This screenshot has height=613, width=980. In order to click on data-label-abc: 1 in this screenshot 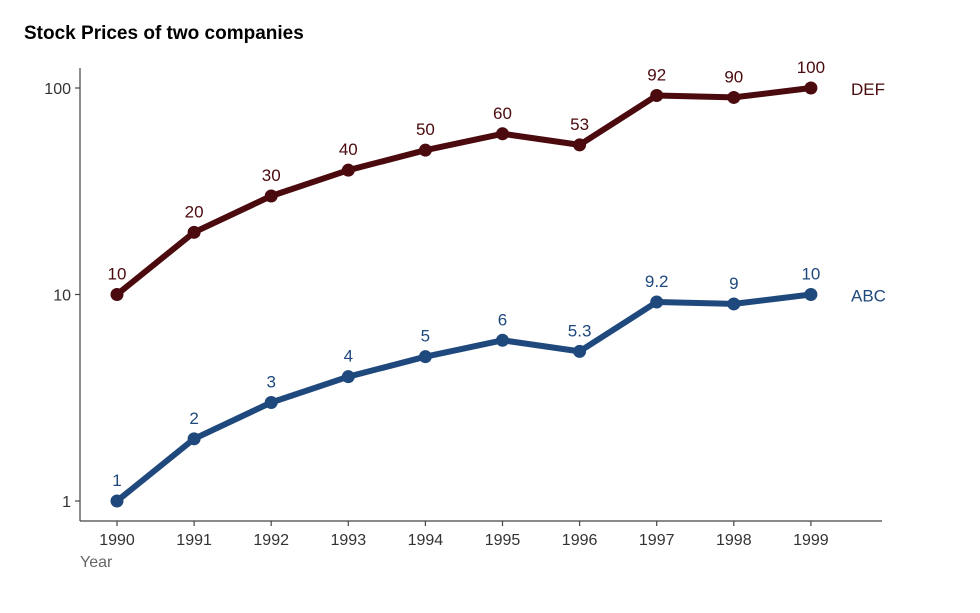, I will do `click(116, 480)`.